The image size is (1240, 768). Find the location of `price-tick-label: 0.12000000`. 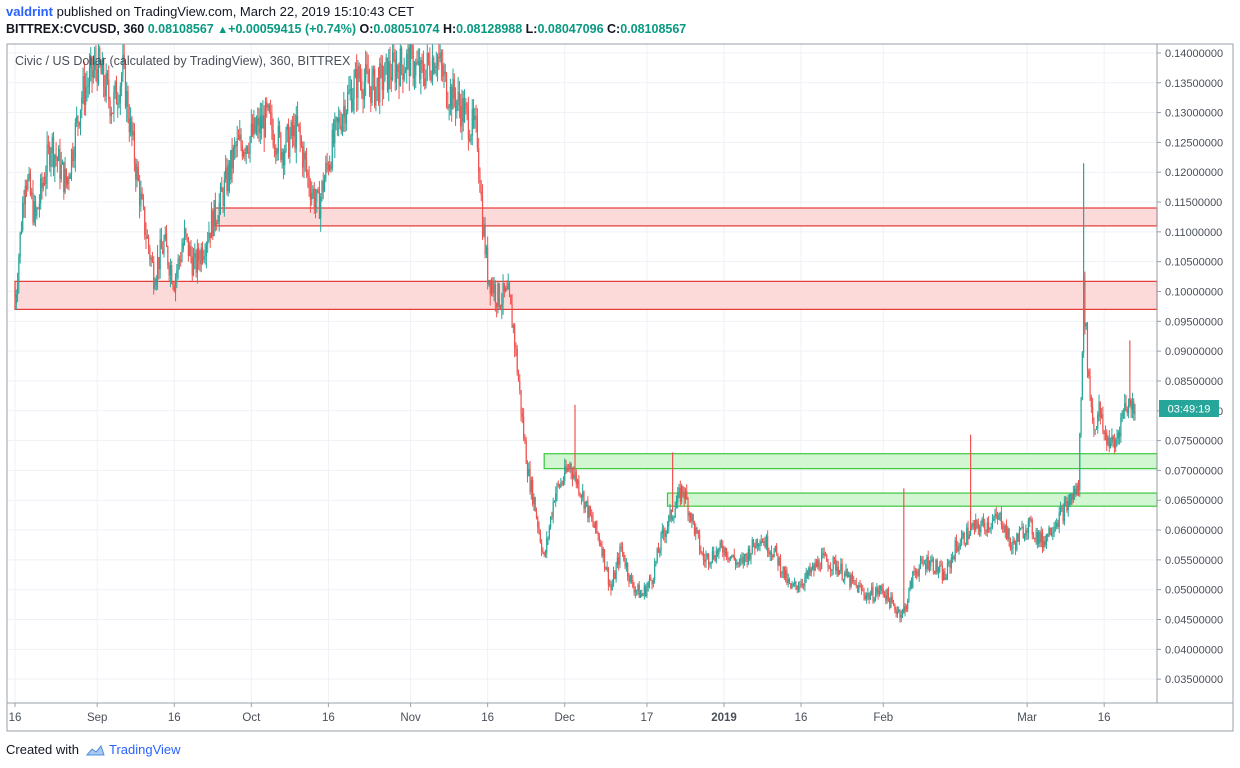

price-tick-label: 0.12000000 is located at coordinates (1194, 173).